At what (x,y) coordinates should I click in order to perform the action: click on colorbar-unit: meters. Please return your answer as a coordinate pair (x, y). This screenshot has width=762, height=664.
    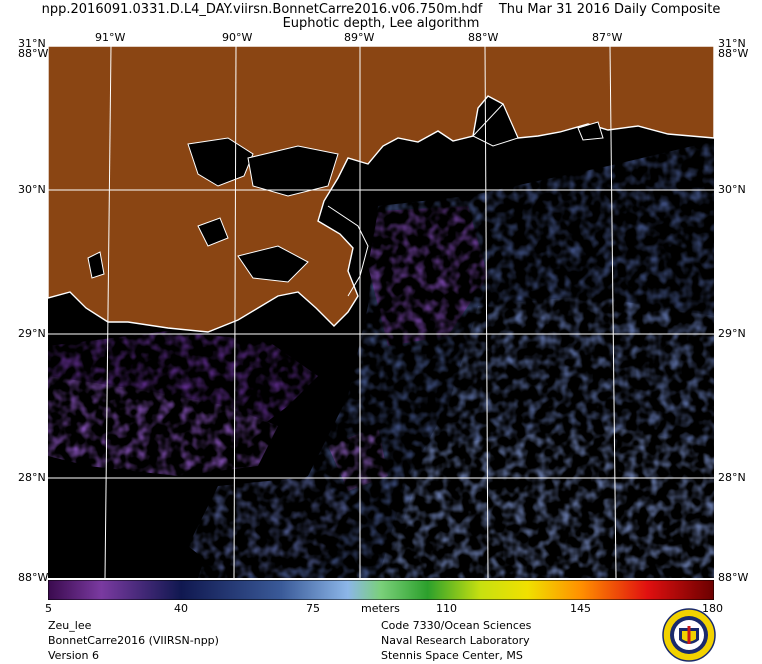
    Looking at the image, I should click on (380, 608).